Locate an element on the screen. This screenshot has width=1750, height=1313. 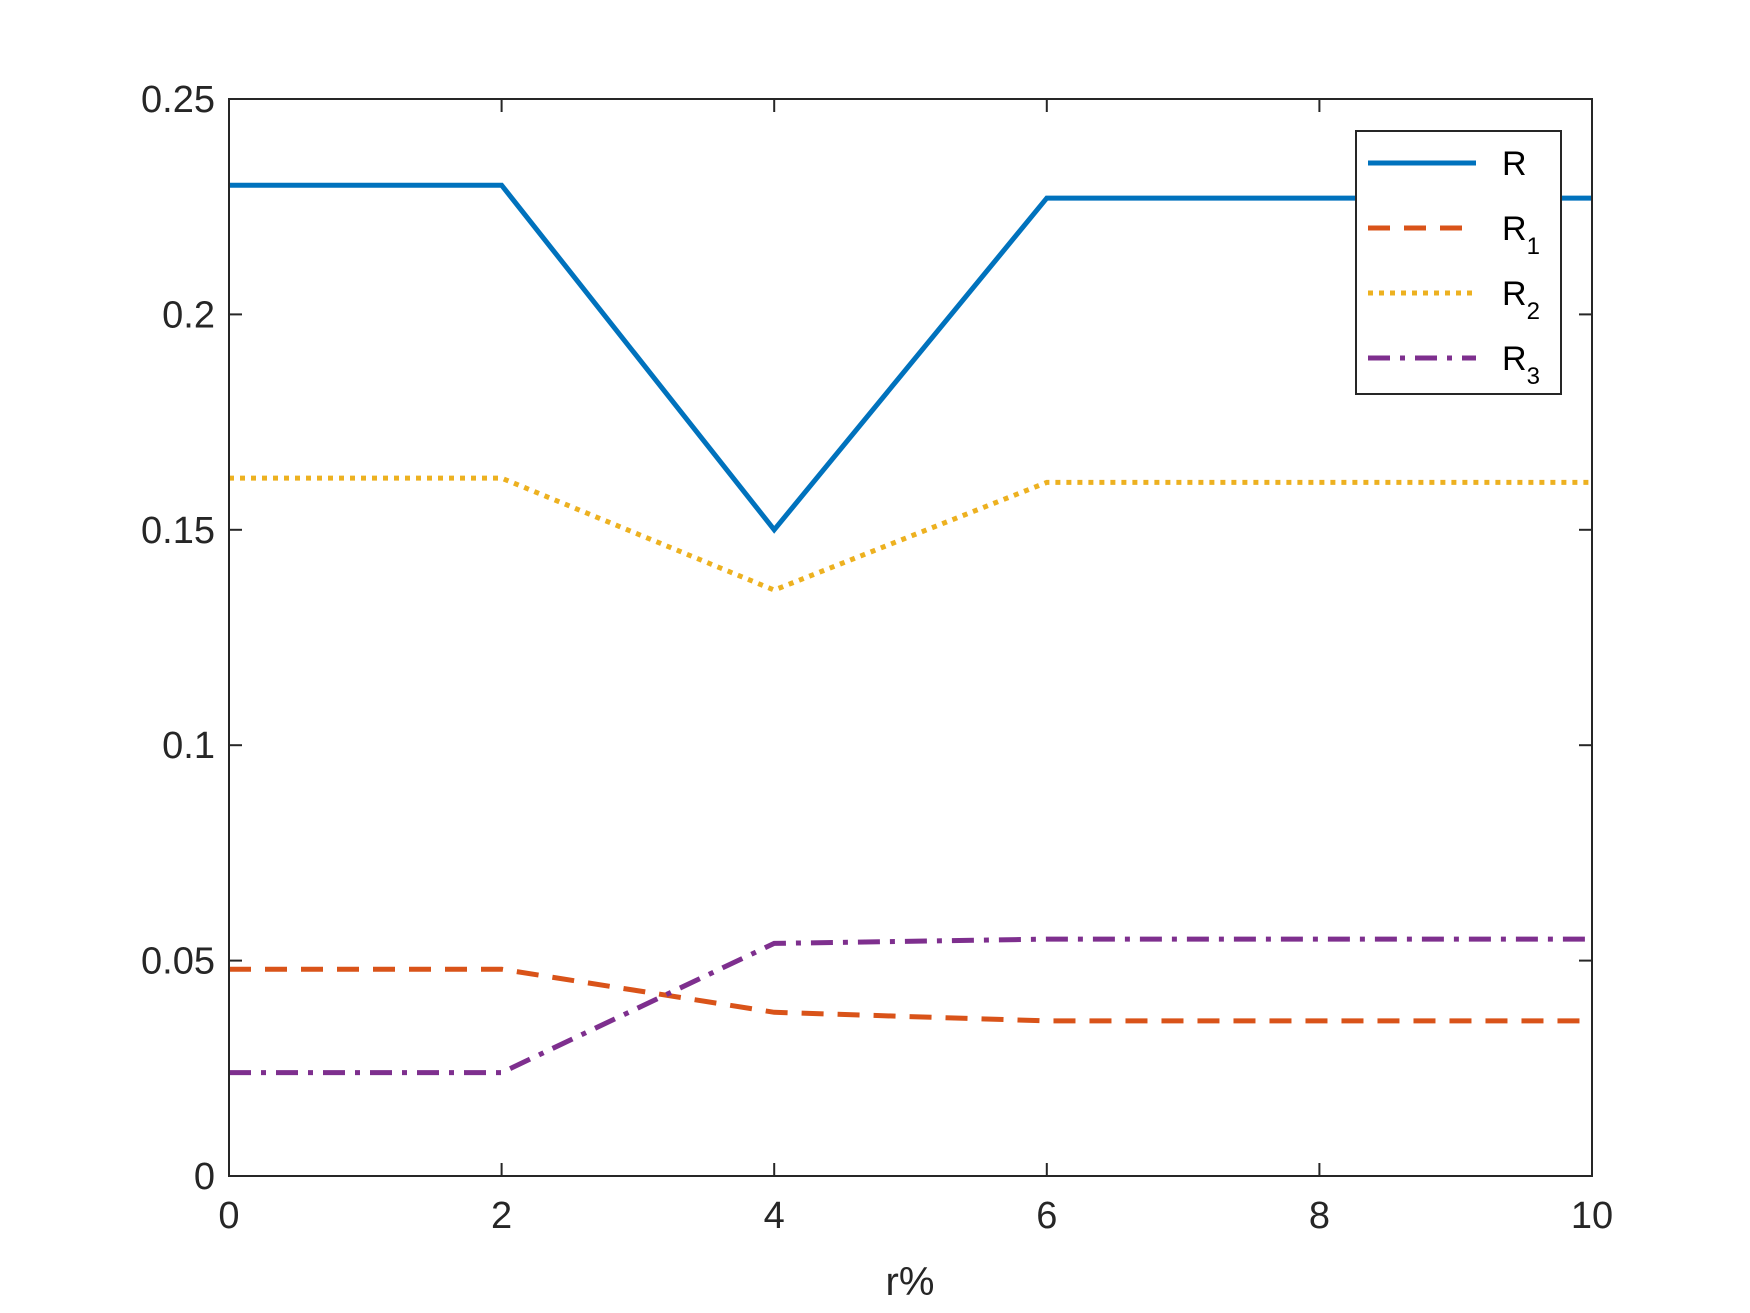
y-tick-label: 0.25 is located at coordinates (178, 100).